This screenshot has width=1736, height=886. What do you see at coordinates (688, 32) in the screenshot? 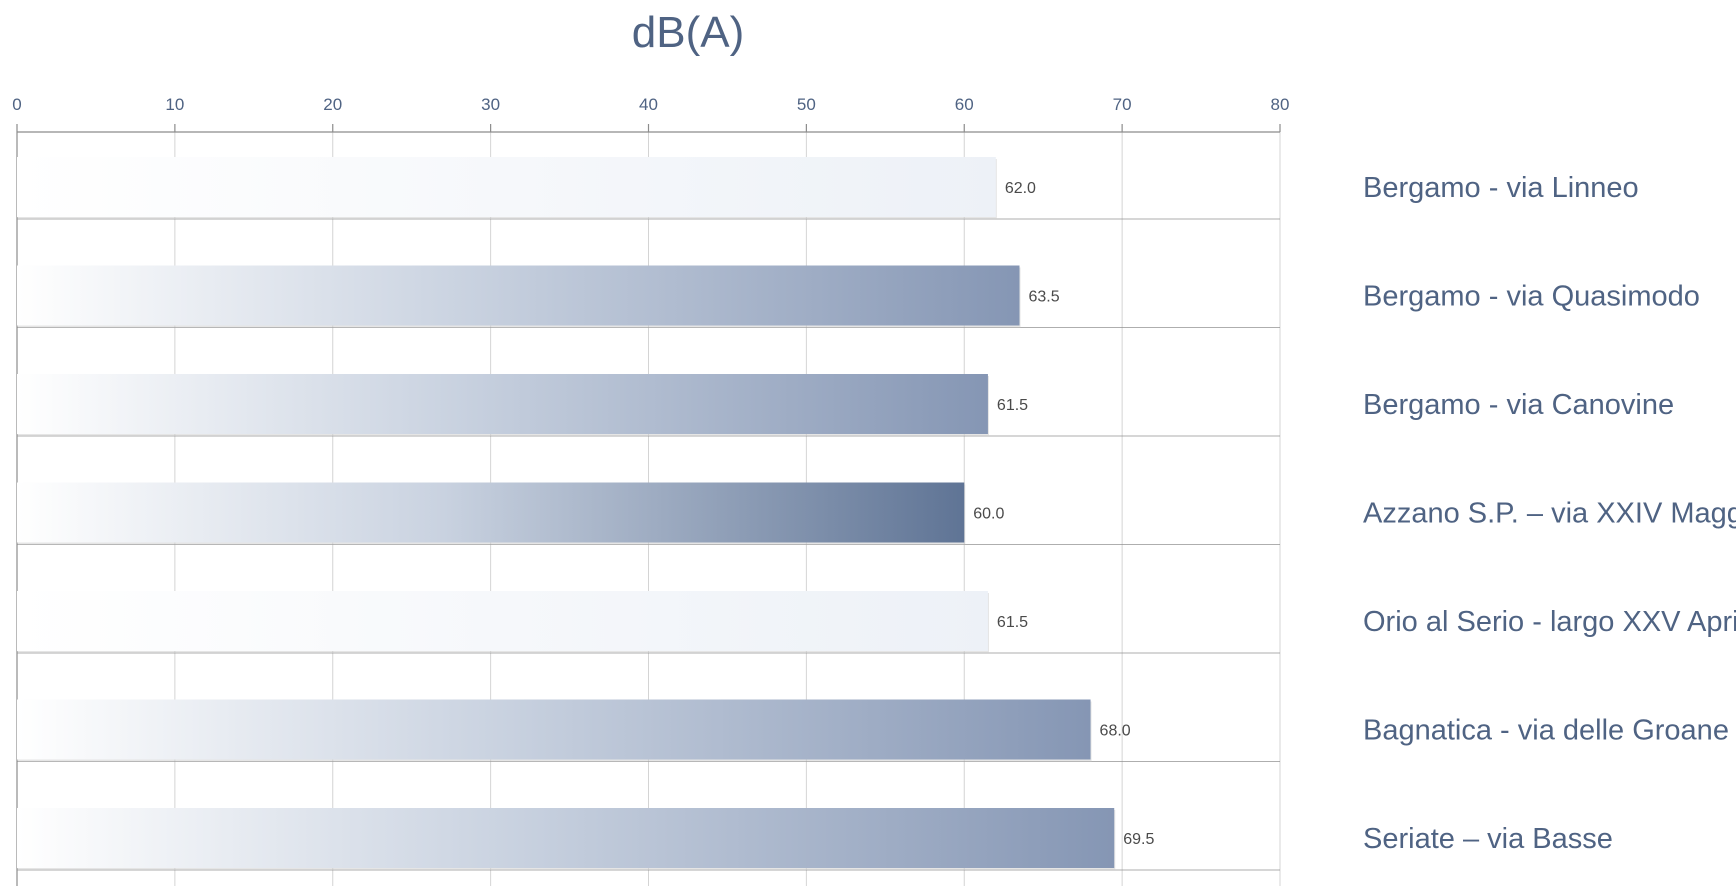
I see `chart-title: dB(A)` at bounding box center [688, 32].